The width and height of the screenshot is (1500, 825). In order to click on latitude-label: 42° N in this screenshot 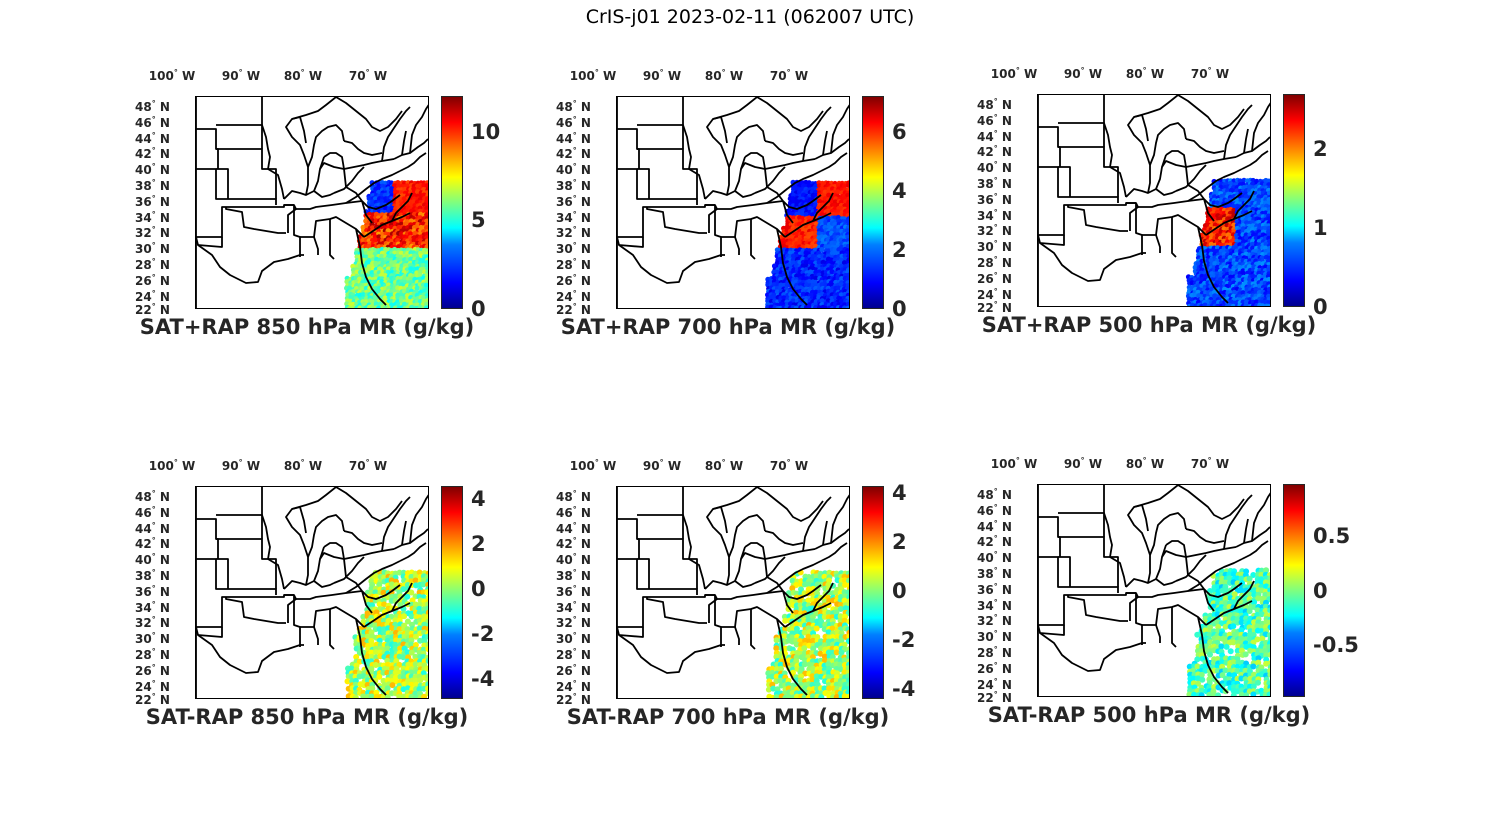, I will do `click(152, 154)`.